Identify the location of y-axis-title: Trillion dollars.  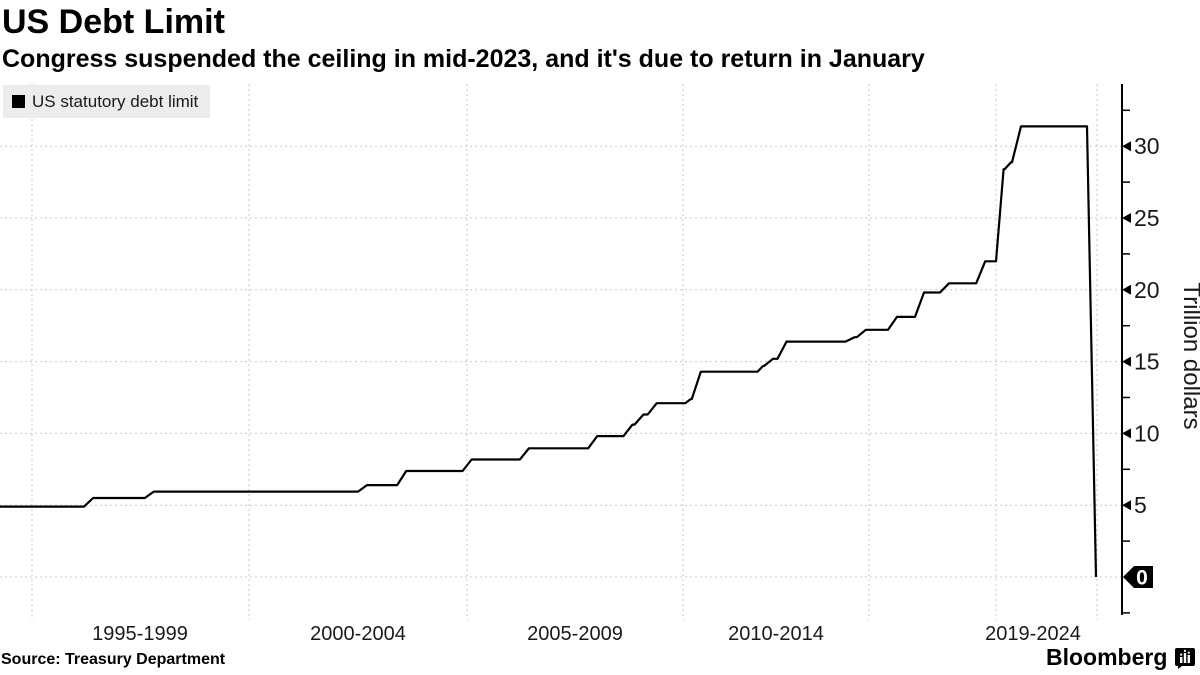
(1189, 355).